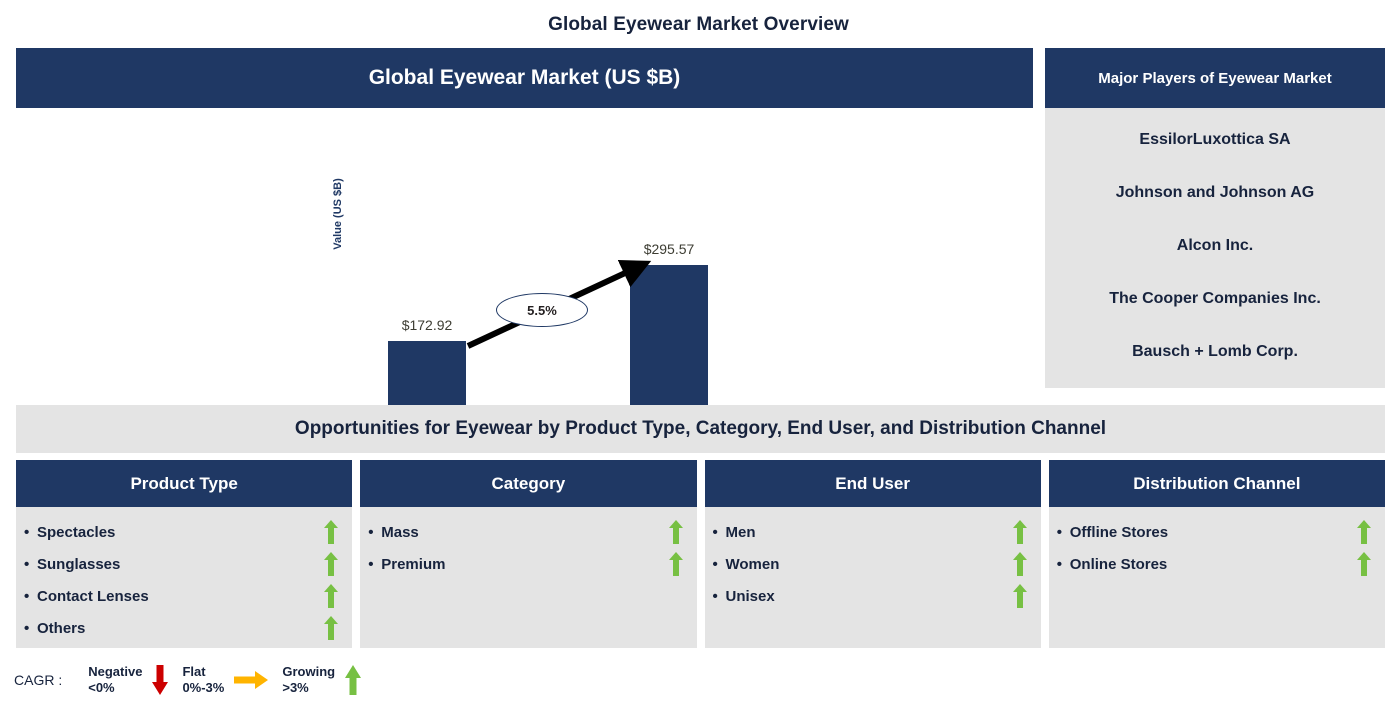 The width and height of the screenshot is (1397, 709). Describe the element at coordinates (338, 214) in the screenshot. I see `chart-y-axis-label: Value (US $B)` at that location.